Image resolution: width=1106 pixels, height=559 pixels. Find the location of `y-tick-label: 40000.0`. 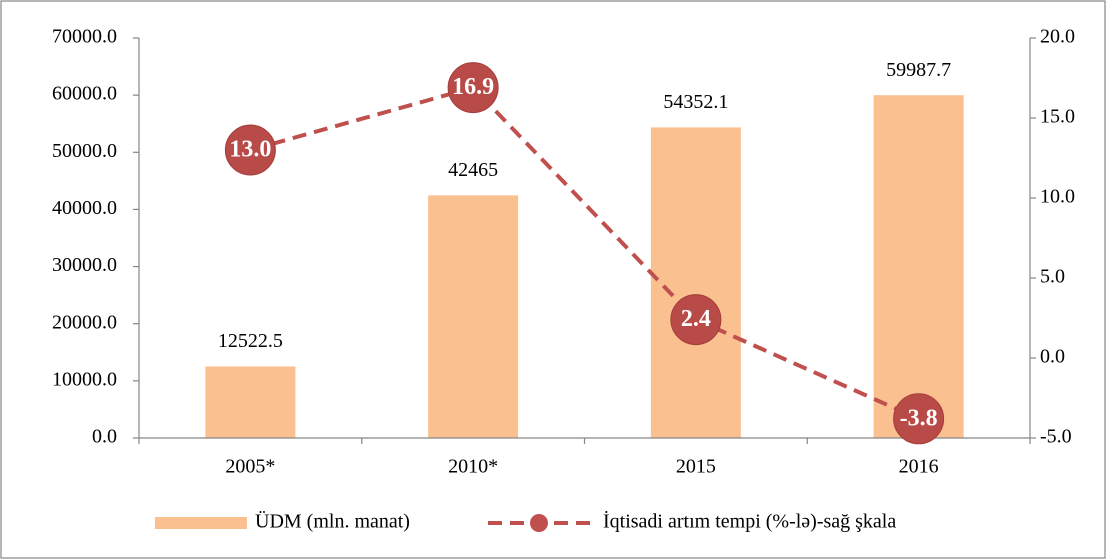

y-tick-label: 40000.0 is located at coordinates (84, 208).